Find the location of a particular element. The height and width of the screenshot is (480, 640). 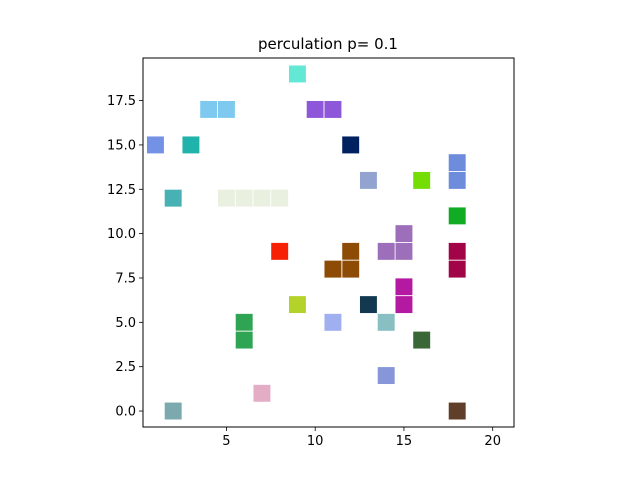

x-axis: 5 10 15 20 is located at coordinates (361, 438).